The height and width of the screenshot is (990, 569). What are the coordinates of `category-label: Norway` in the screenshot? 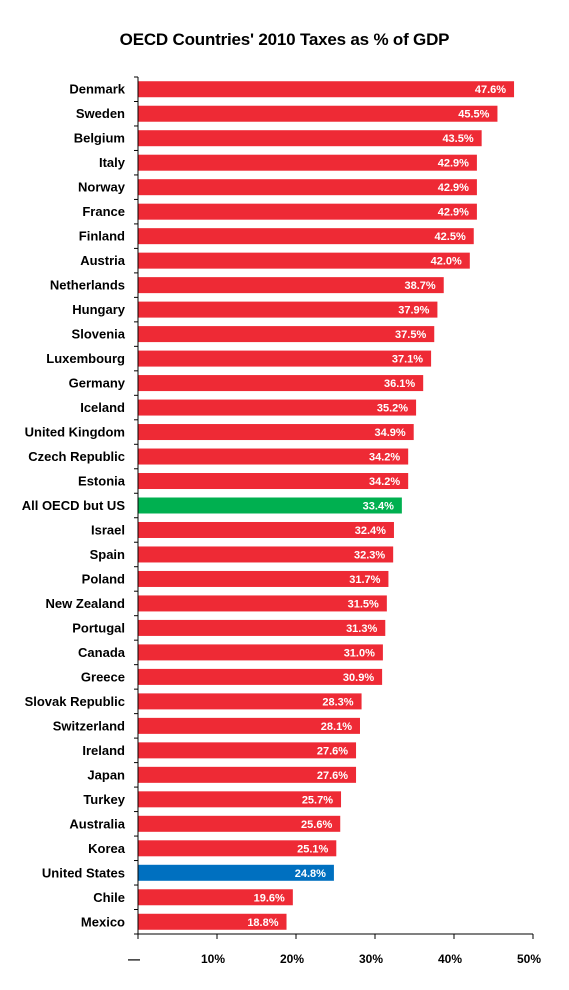 It's located at (102, 187).